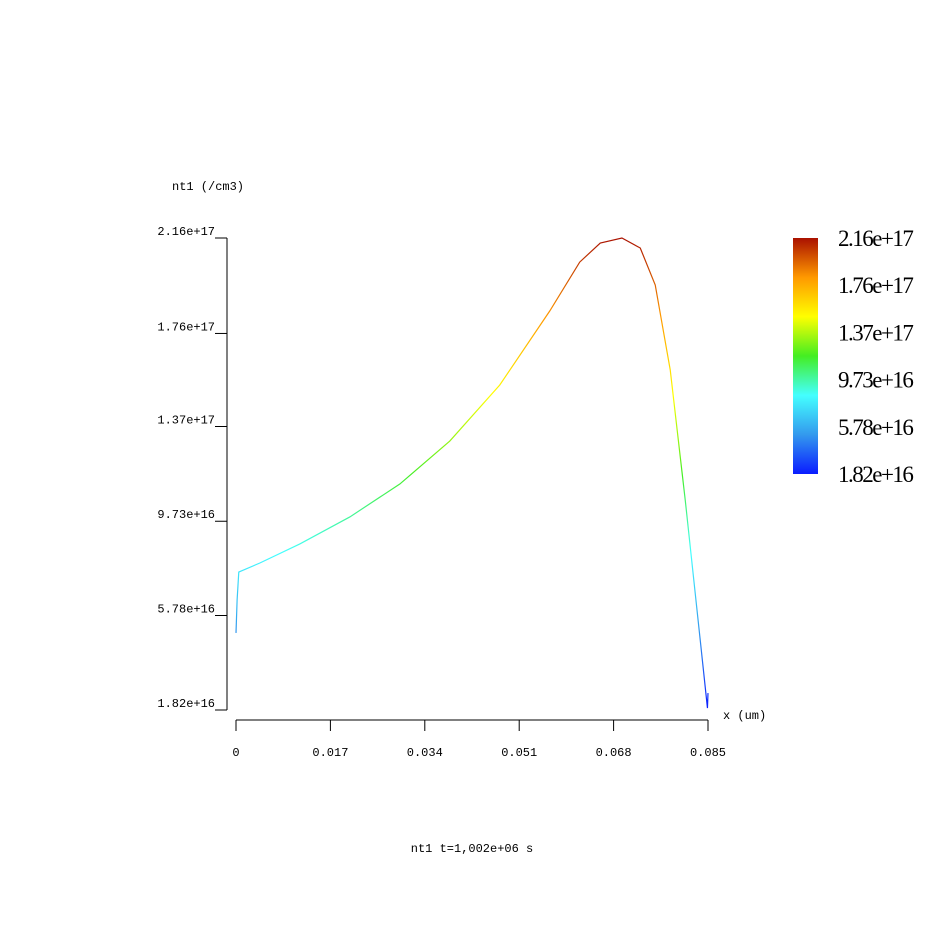 The image size is (947, 952). Describe the element at coordinates (186, 704) in the screenshot. I see `y-tick-label: 1.82e+16` at that location.